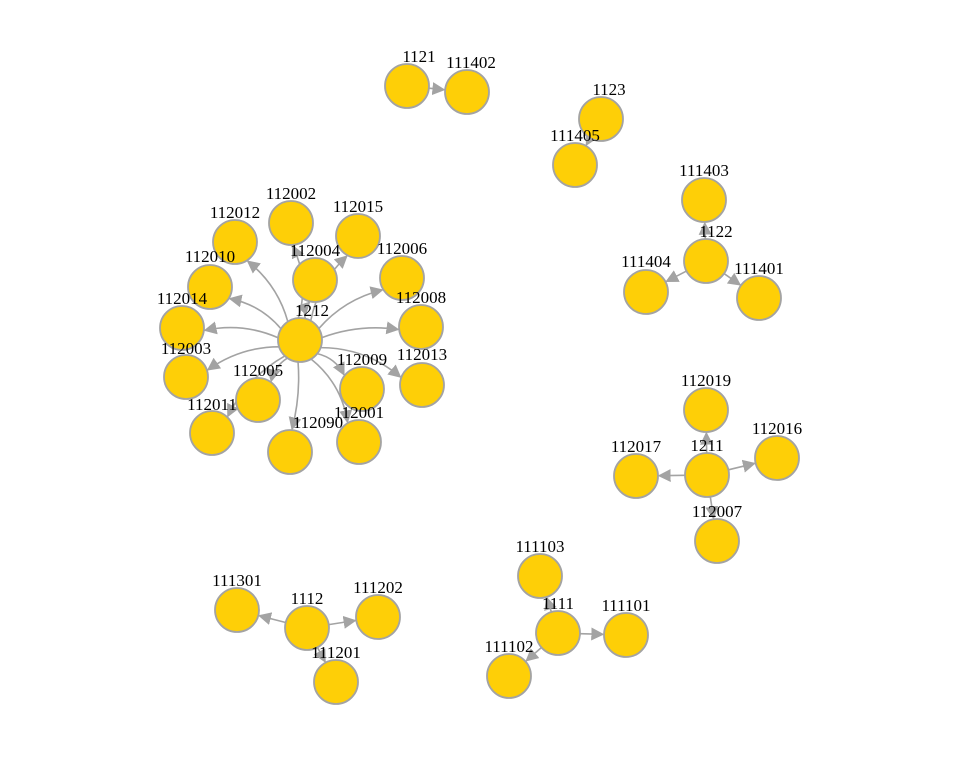  I want to click on node-label-111404: 111404, so click(646, 261).